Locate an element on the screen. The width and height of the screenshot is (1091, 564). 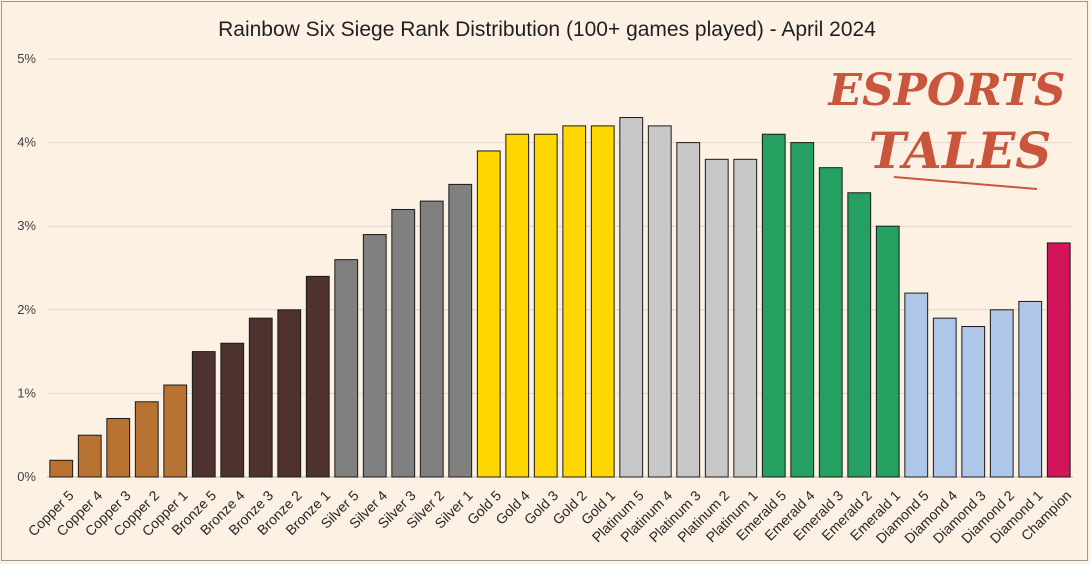
esports-tales-logo: ESPORTS TALES is located at coordinates (946, 127).